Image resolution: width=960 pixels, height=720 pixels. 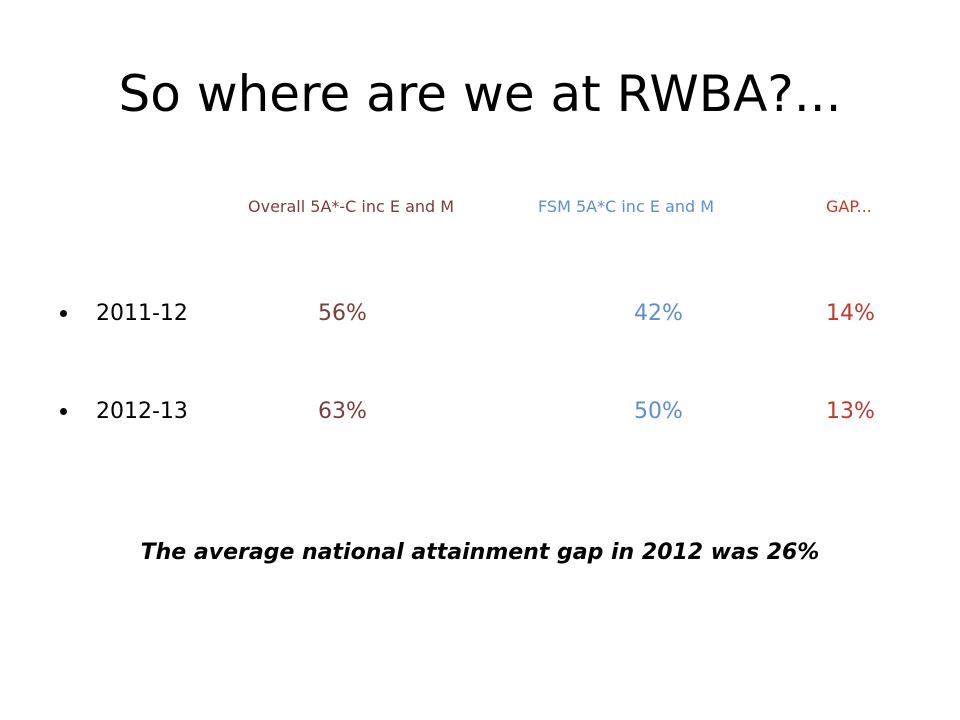 What do you see at coordinates (351, 206) in the screenshot?
I see `overall-column-header: Overall 5A*-C inc E and M` at bounding box center [351, 206].